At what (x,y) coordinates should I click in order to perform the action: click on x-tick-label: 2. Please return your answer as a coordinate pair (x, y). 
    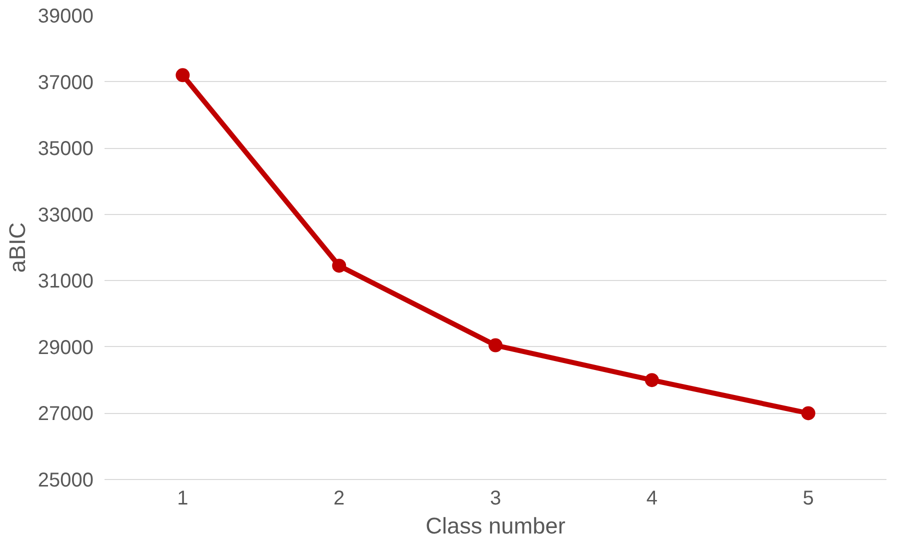
    Looking at the image, I should click on (339, 499).